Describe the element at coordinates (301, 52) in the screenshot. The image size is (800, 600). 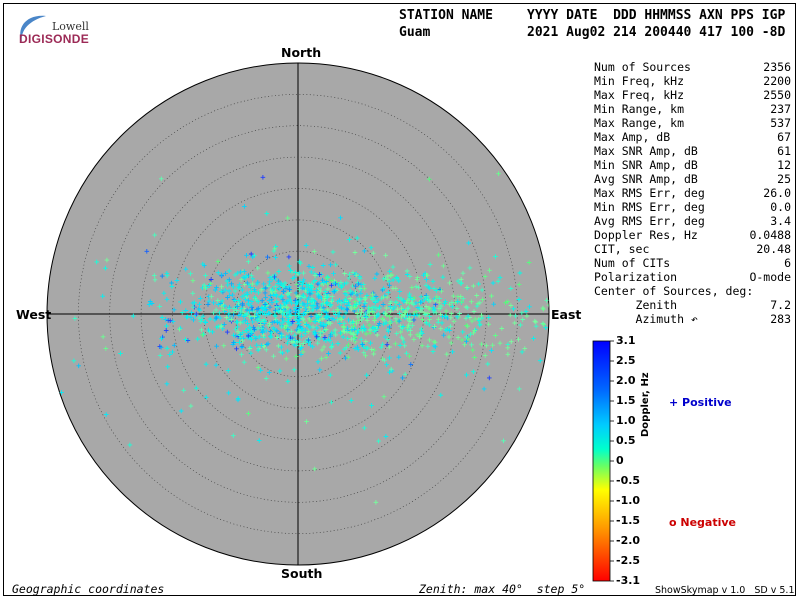
I see `compass-north: North` at that location.